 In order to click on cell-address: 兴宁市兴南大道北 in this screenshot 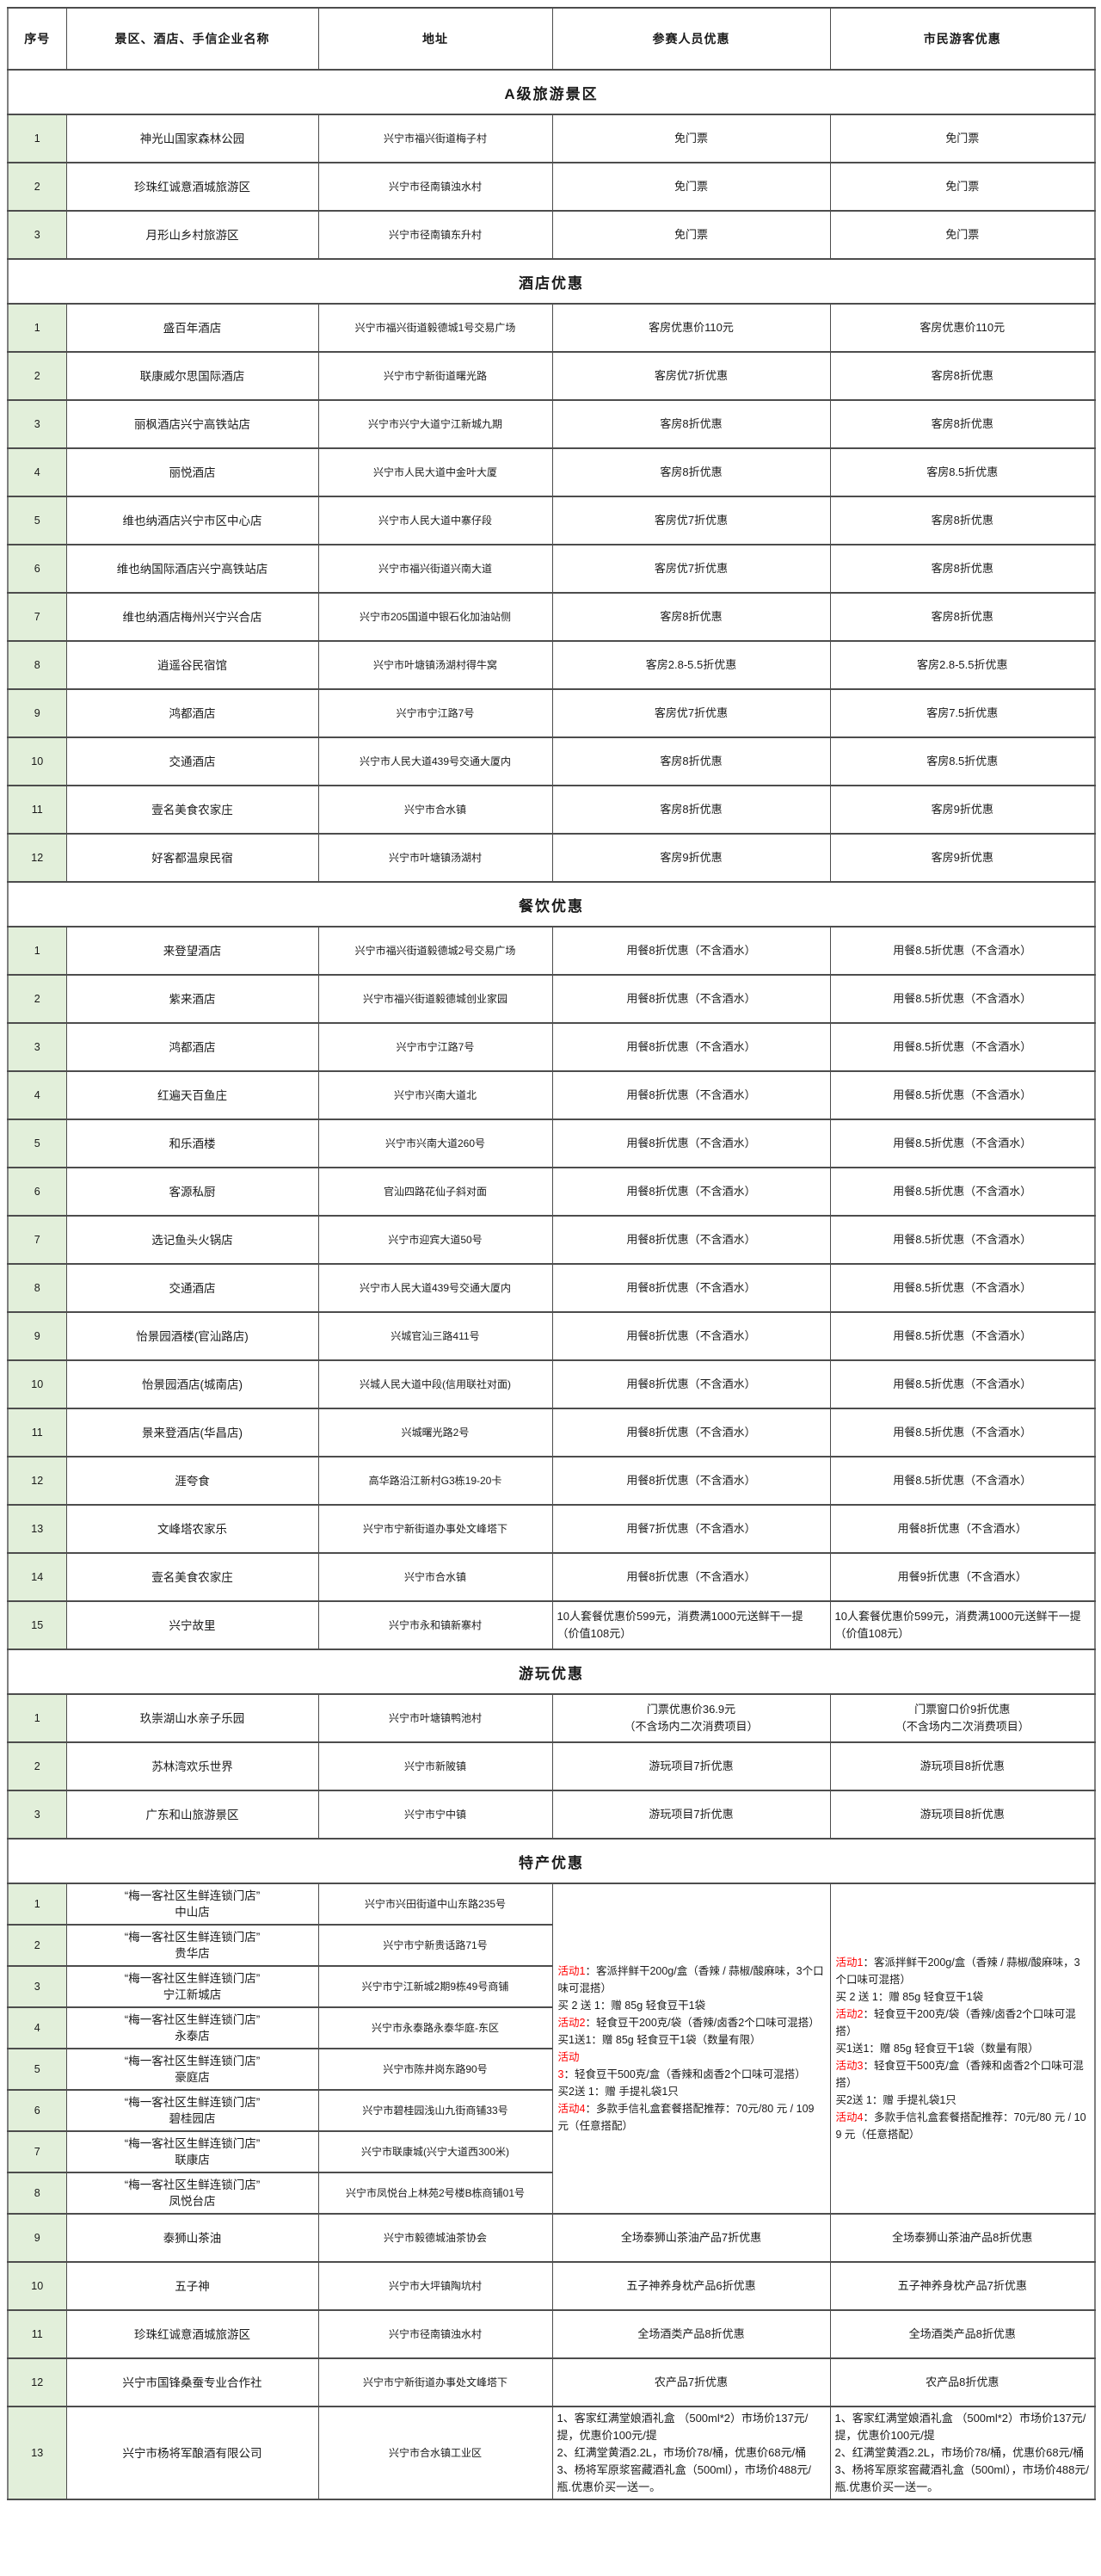, I will do `click(435, 1095)`.